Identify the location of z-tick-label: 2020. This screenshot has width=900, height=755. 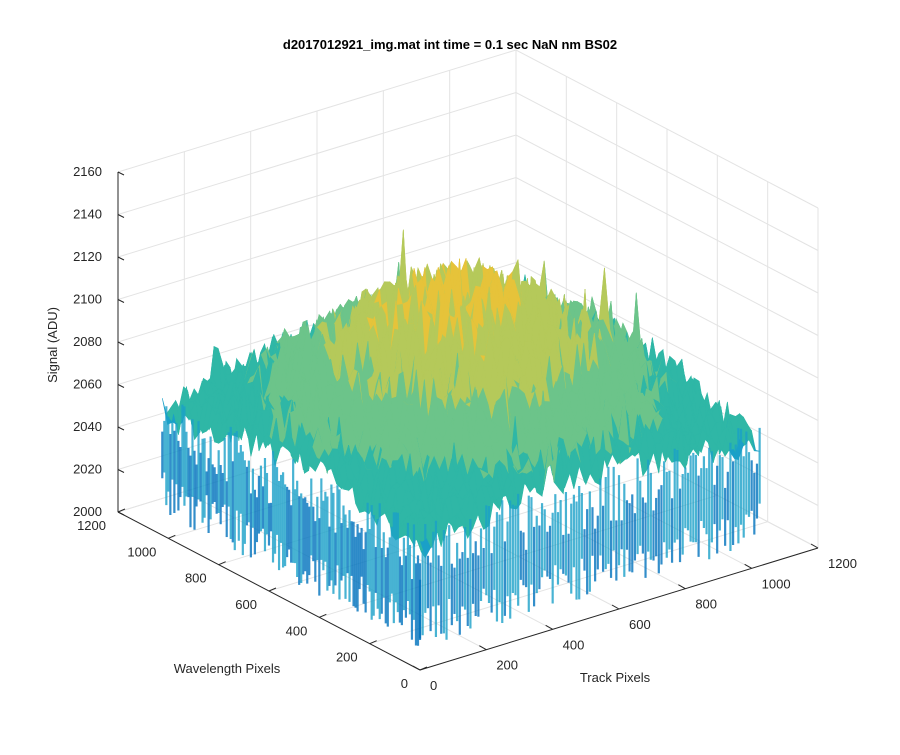
(87, 469).